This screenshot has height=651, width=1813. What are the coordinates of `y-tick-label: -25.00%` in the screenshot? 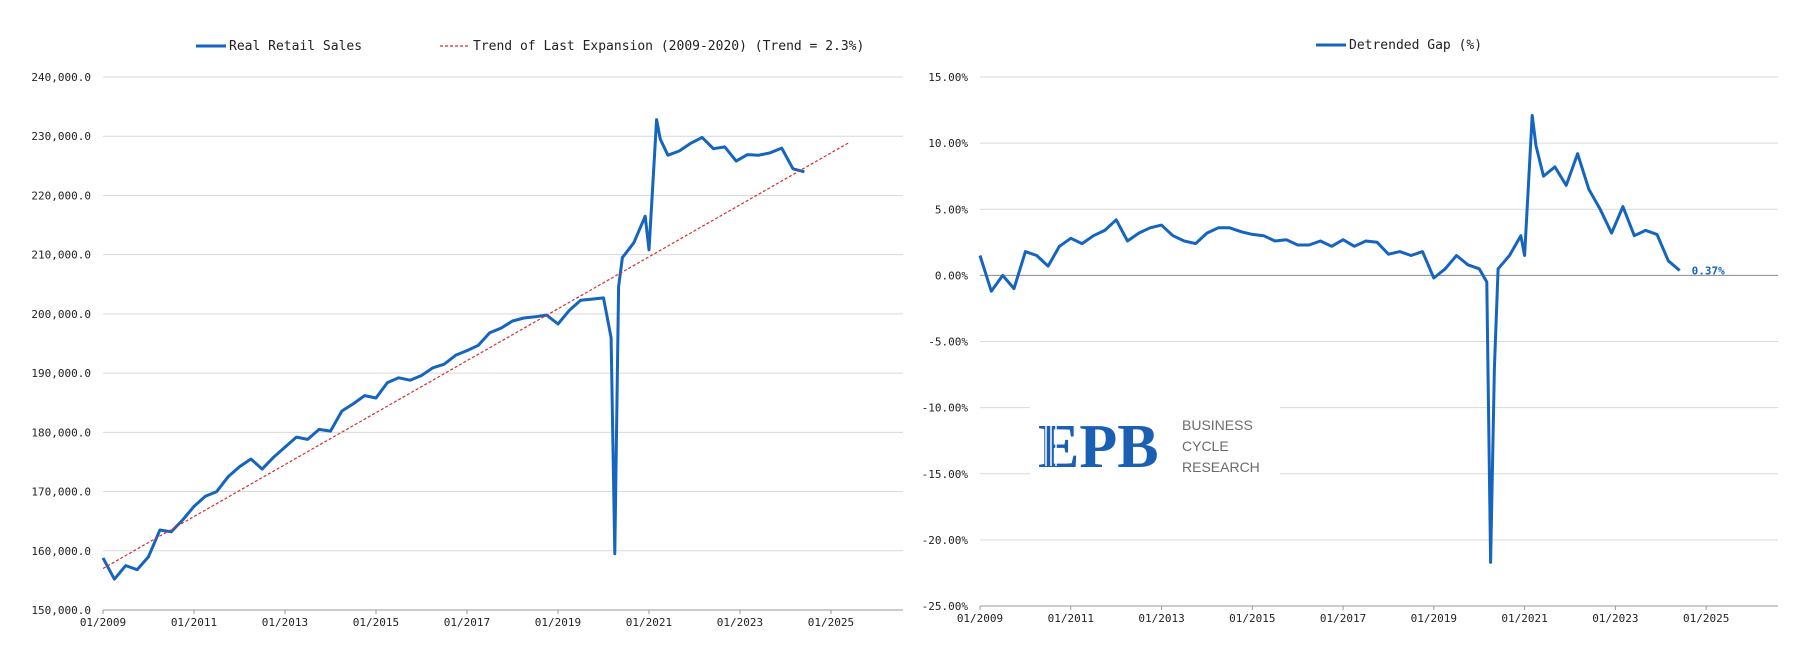 It's located at (945, 606).